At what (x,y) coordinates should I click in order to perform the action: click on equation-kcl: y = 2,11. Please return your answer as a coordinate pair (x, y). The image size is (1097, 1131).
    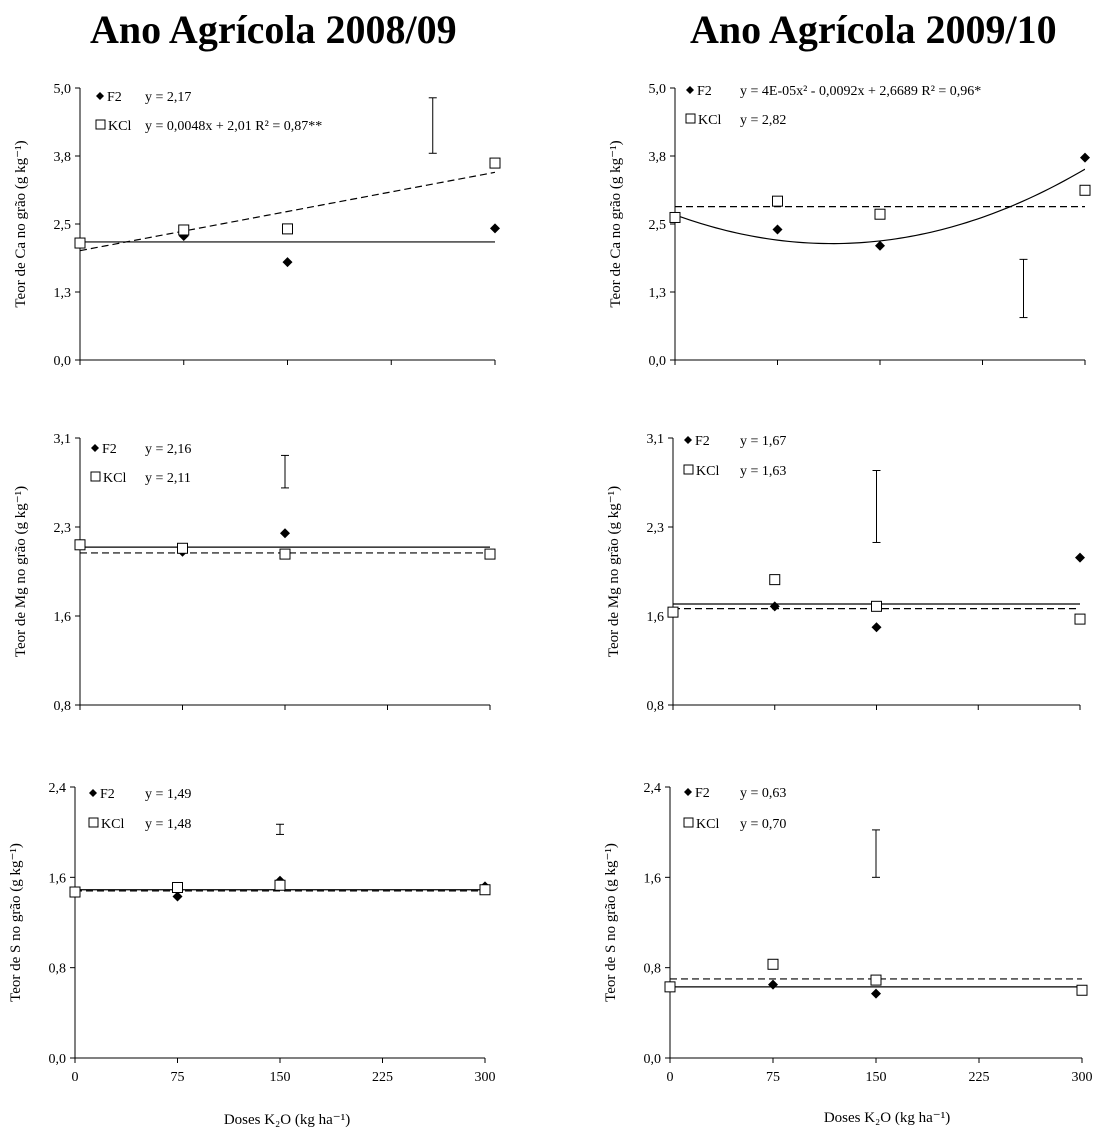
    Looking at the image, I should click on (168, 478).